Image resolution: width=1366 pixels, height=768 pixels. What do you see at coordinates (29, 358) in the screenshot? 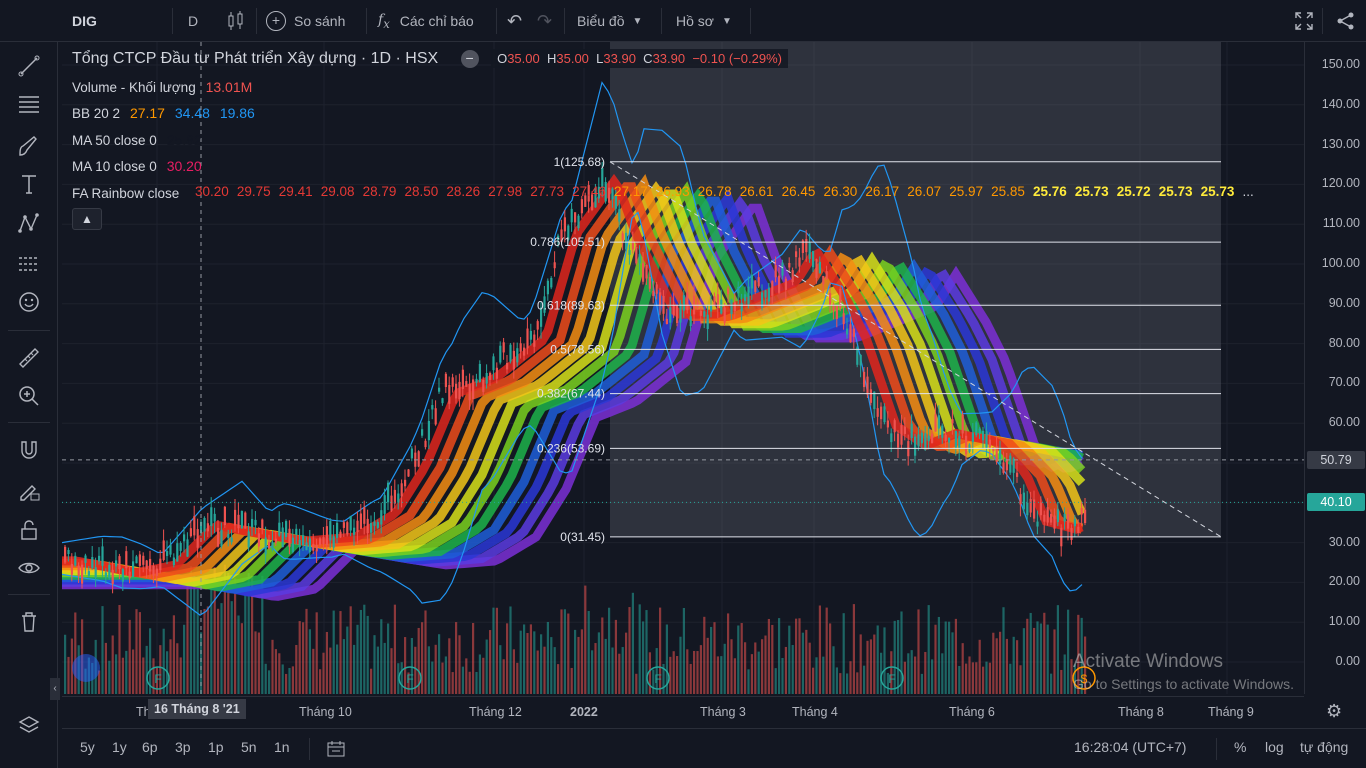
I see `ruler-icon` at bounding box center [29, 358].